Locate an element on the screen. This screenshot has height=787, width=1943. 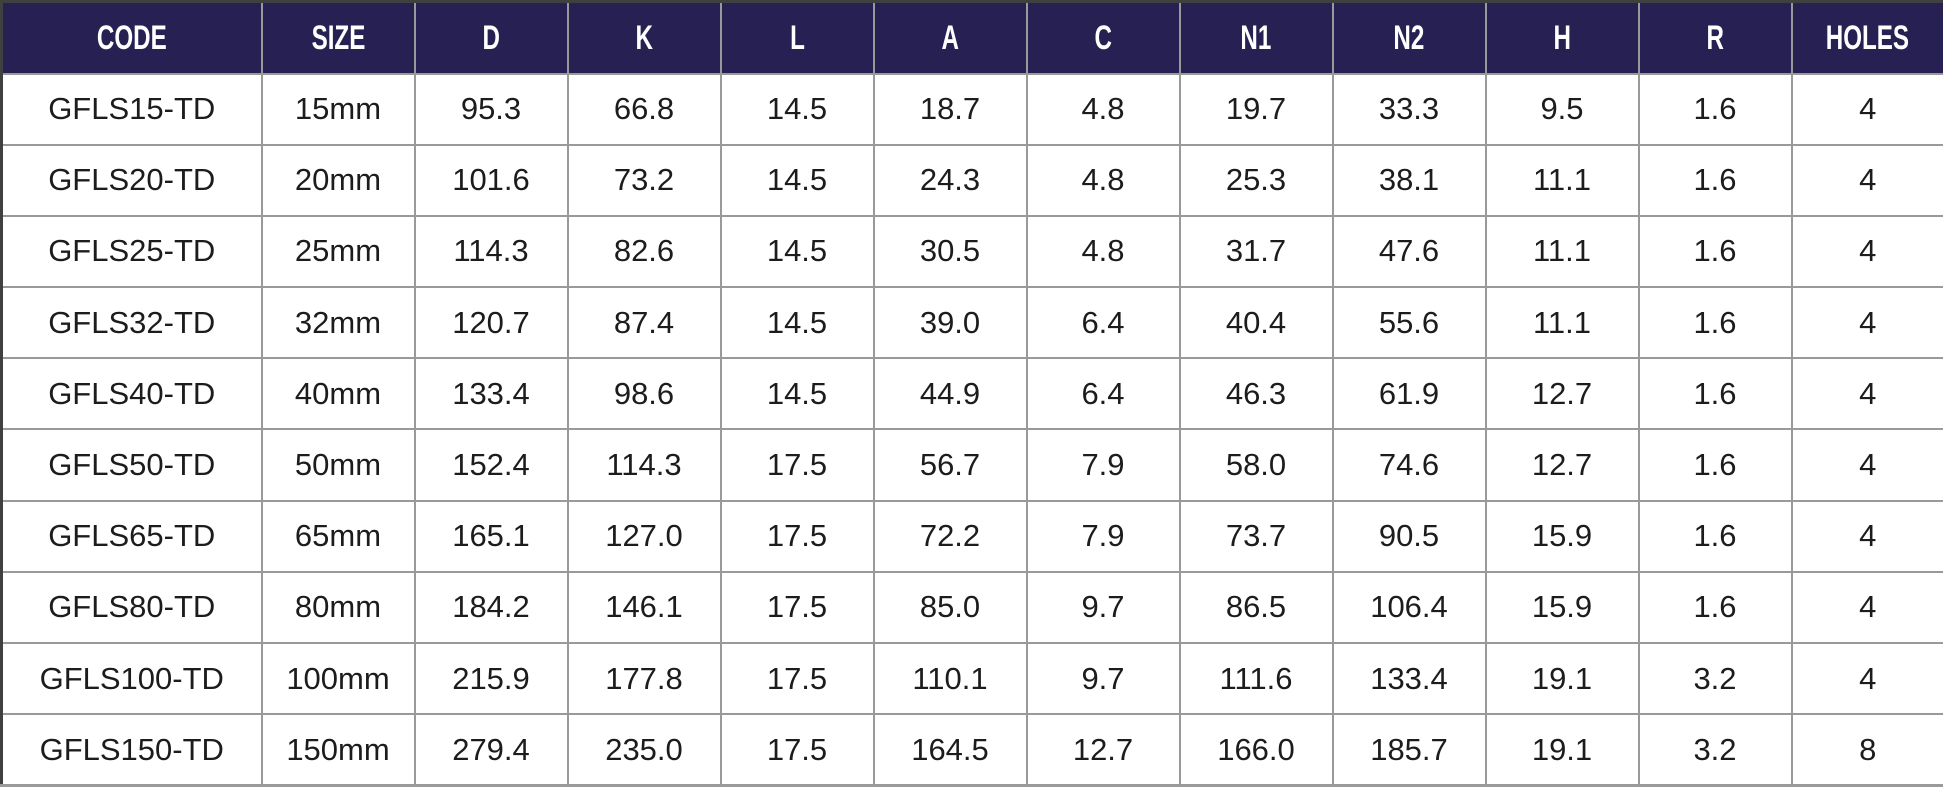
column-header-label: H is located at coordinates (1562, 37).